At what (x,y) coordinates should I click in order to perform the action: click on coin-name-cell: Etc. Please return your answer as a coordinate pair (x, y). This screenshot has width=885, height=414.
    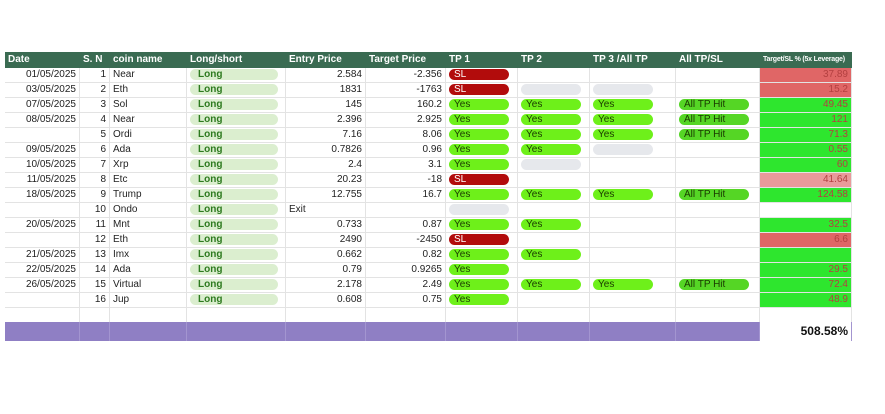
    Looking at the image, I should click on (148, 180).